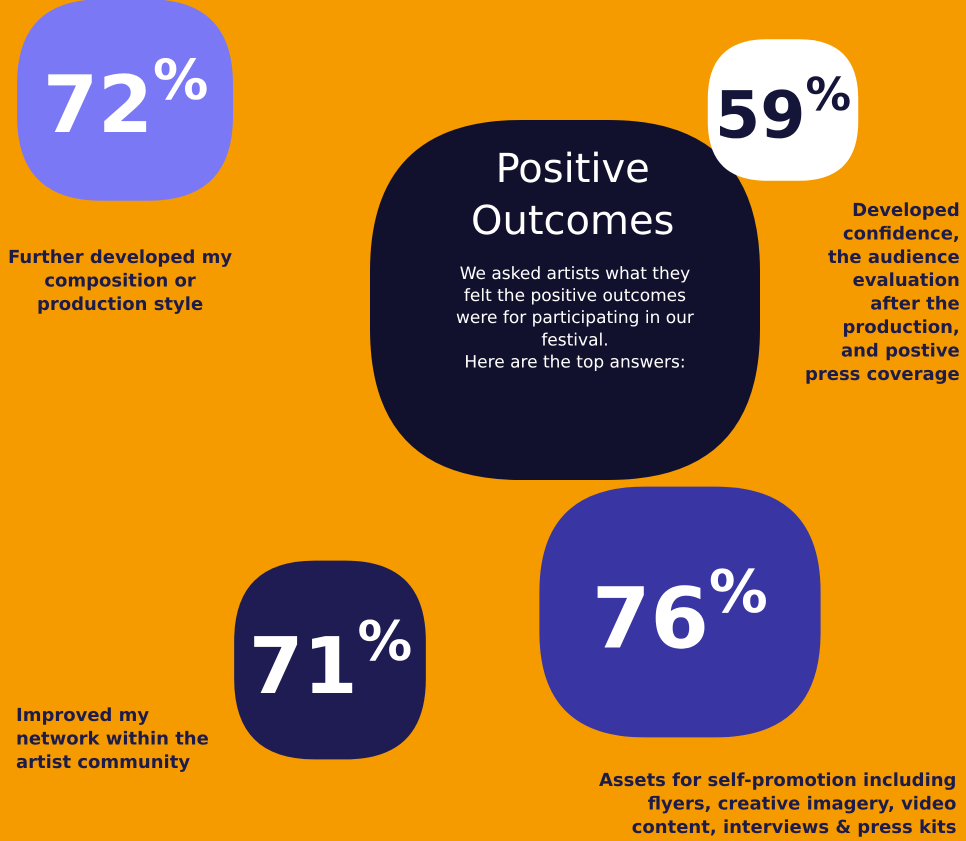 This screenshot has height=841, width=966. I want to click on data-label: 76$^{%}$, so click(680, 612).